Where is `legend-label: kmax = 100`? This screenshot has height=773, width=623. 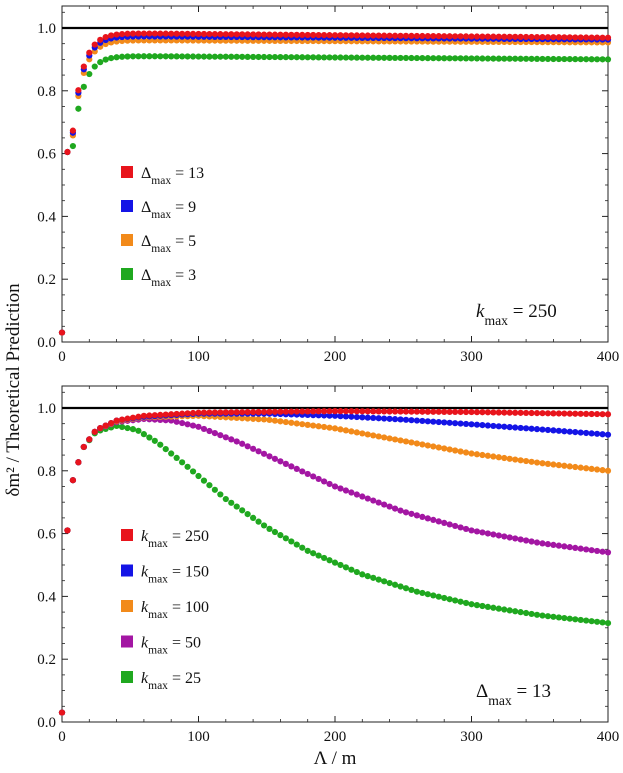
legend-label: kmax = 100 is located at coordinates (175, 610).